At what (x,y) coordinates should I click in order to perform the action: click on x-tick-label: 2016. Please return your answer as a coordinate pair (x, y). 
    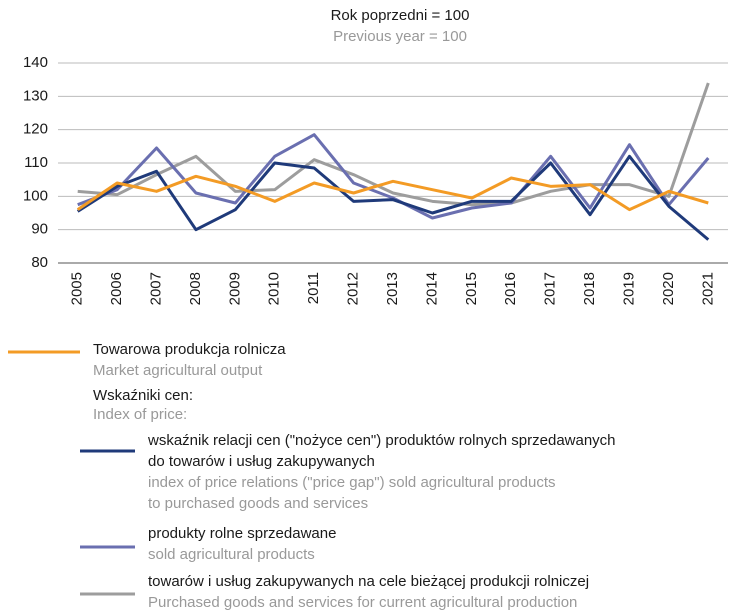
    Looking at the image, I should click on (510, 288).